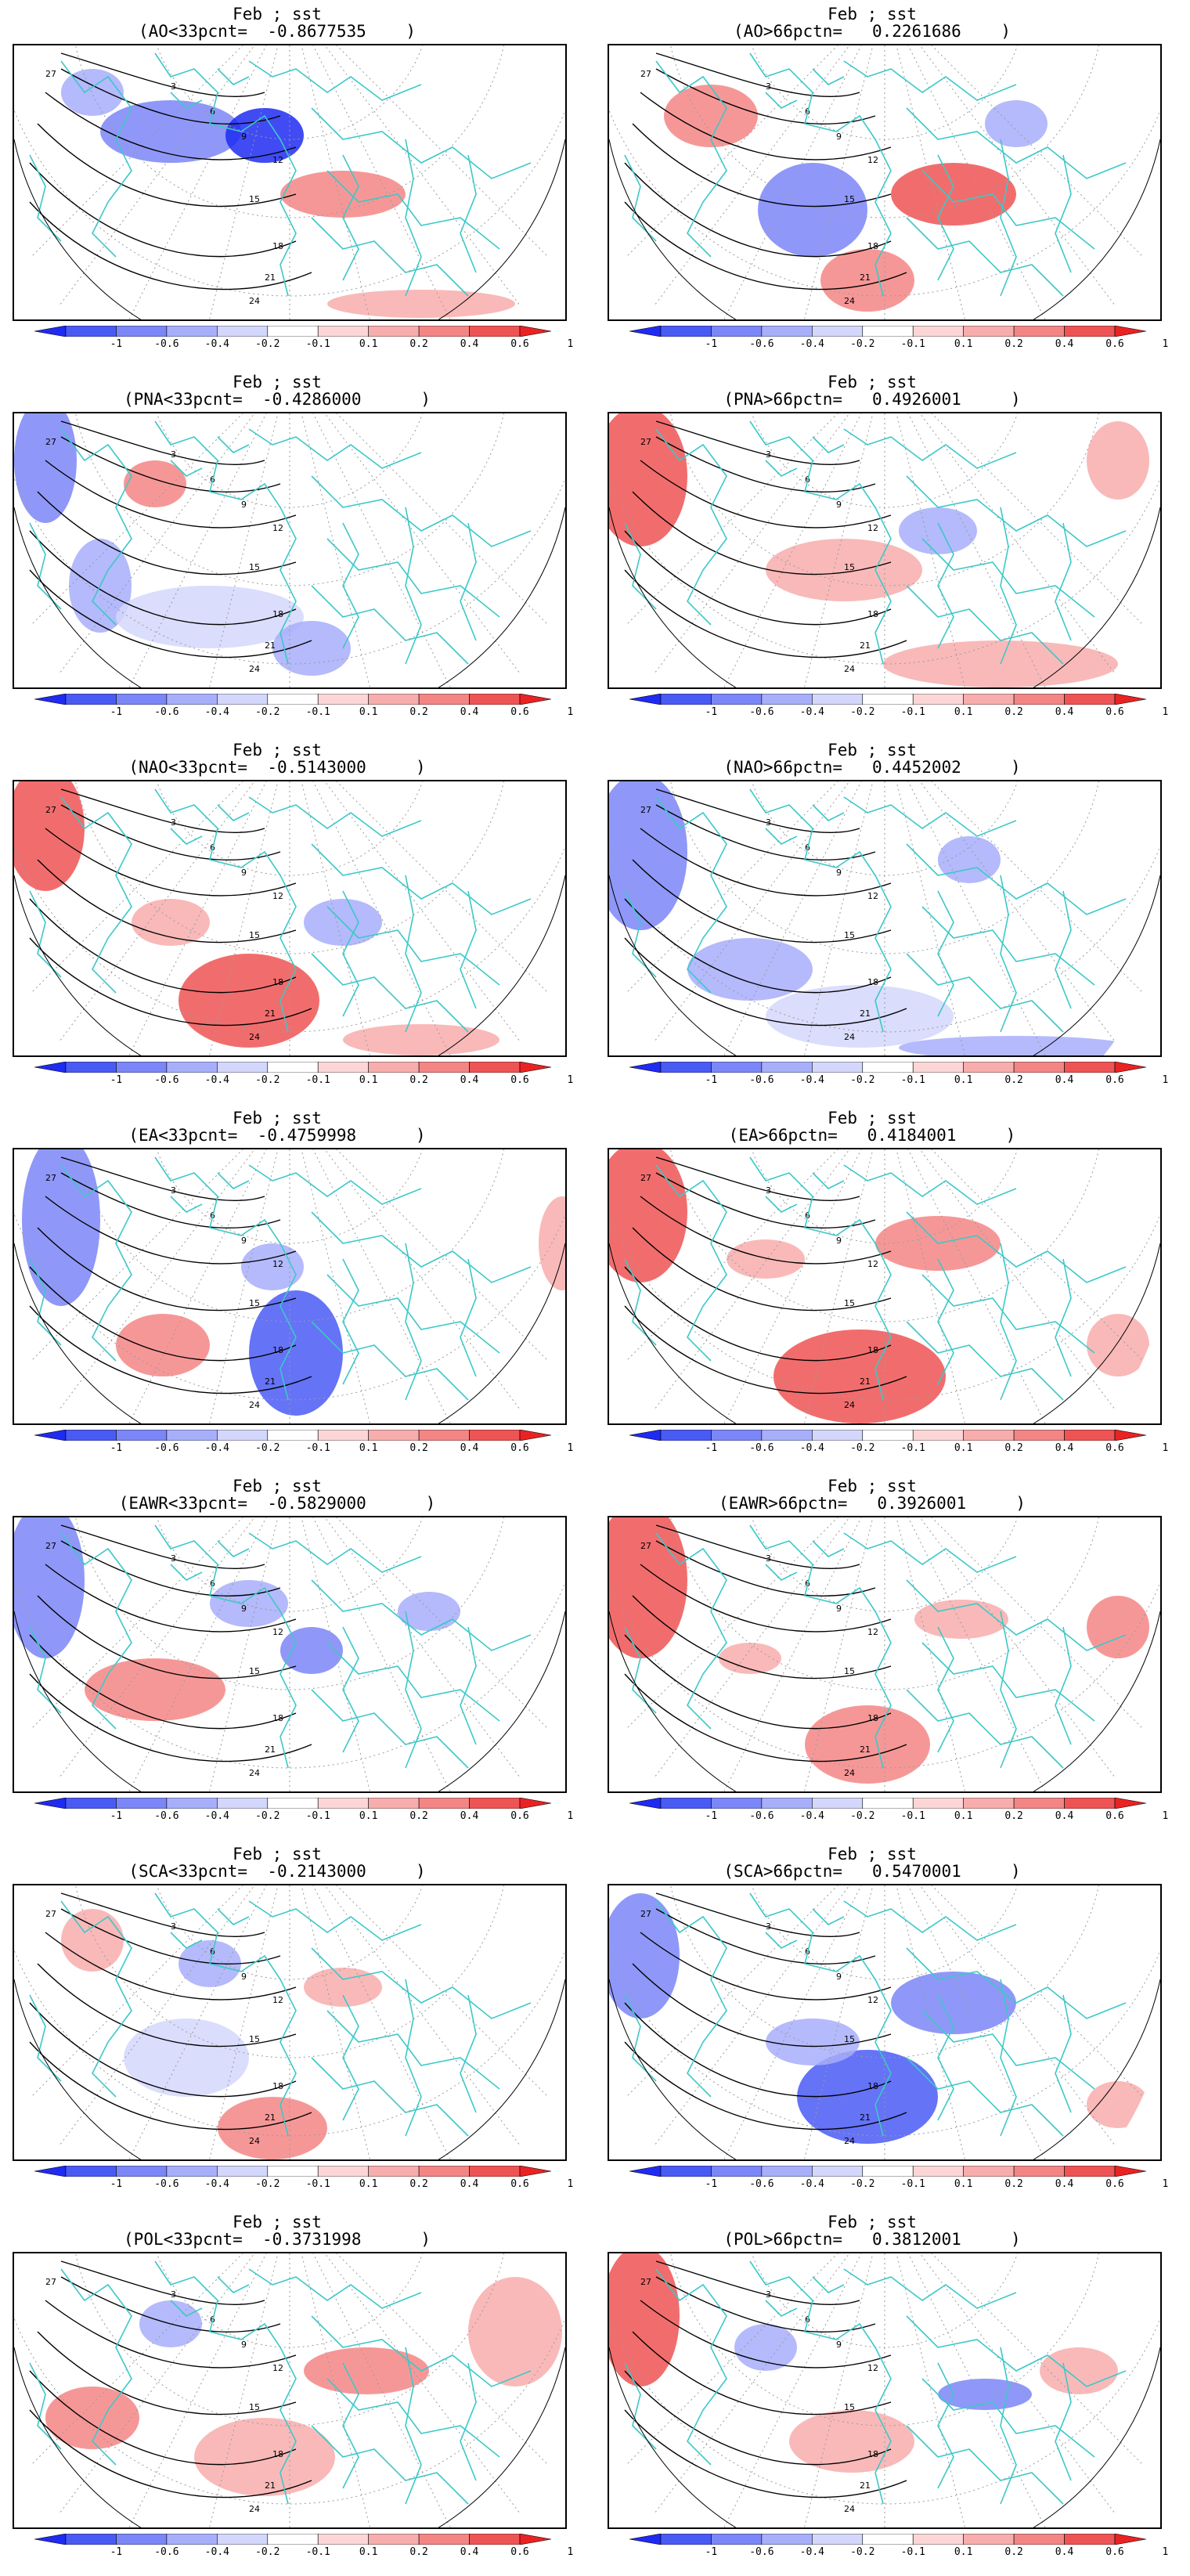  I want to click on map-boundary, so click(884, 1701).